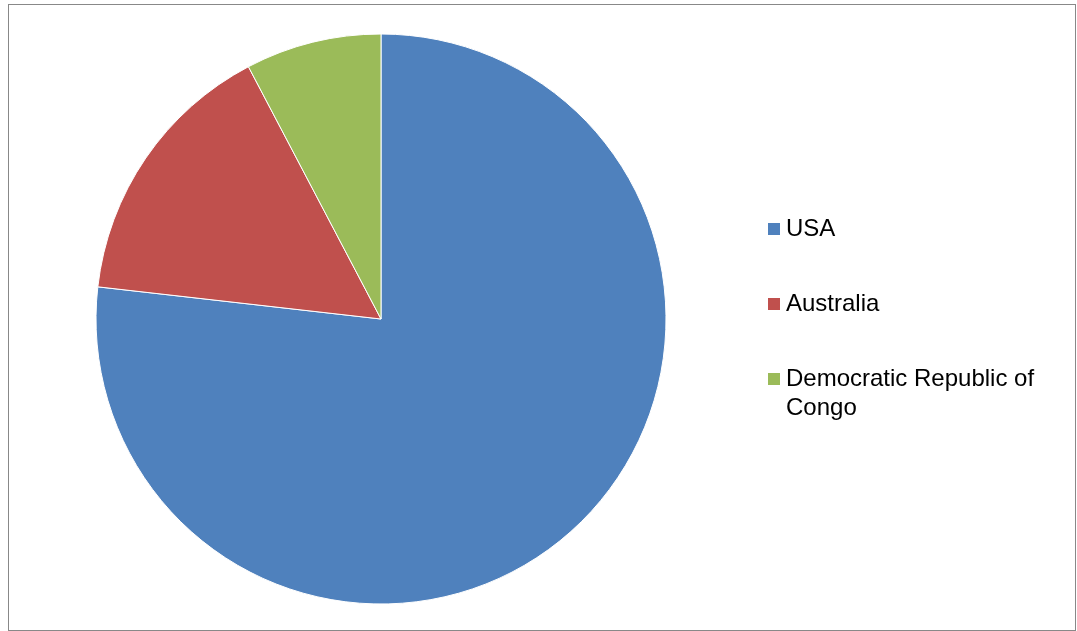 The height and width of the screenshot is (631, 1077). I want to click on legend-label: Australia, so click(833, 303).